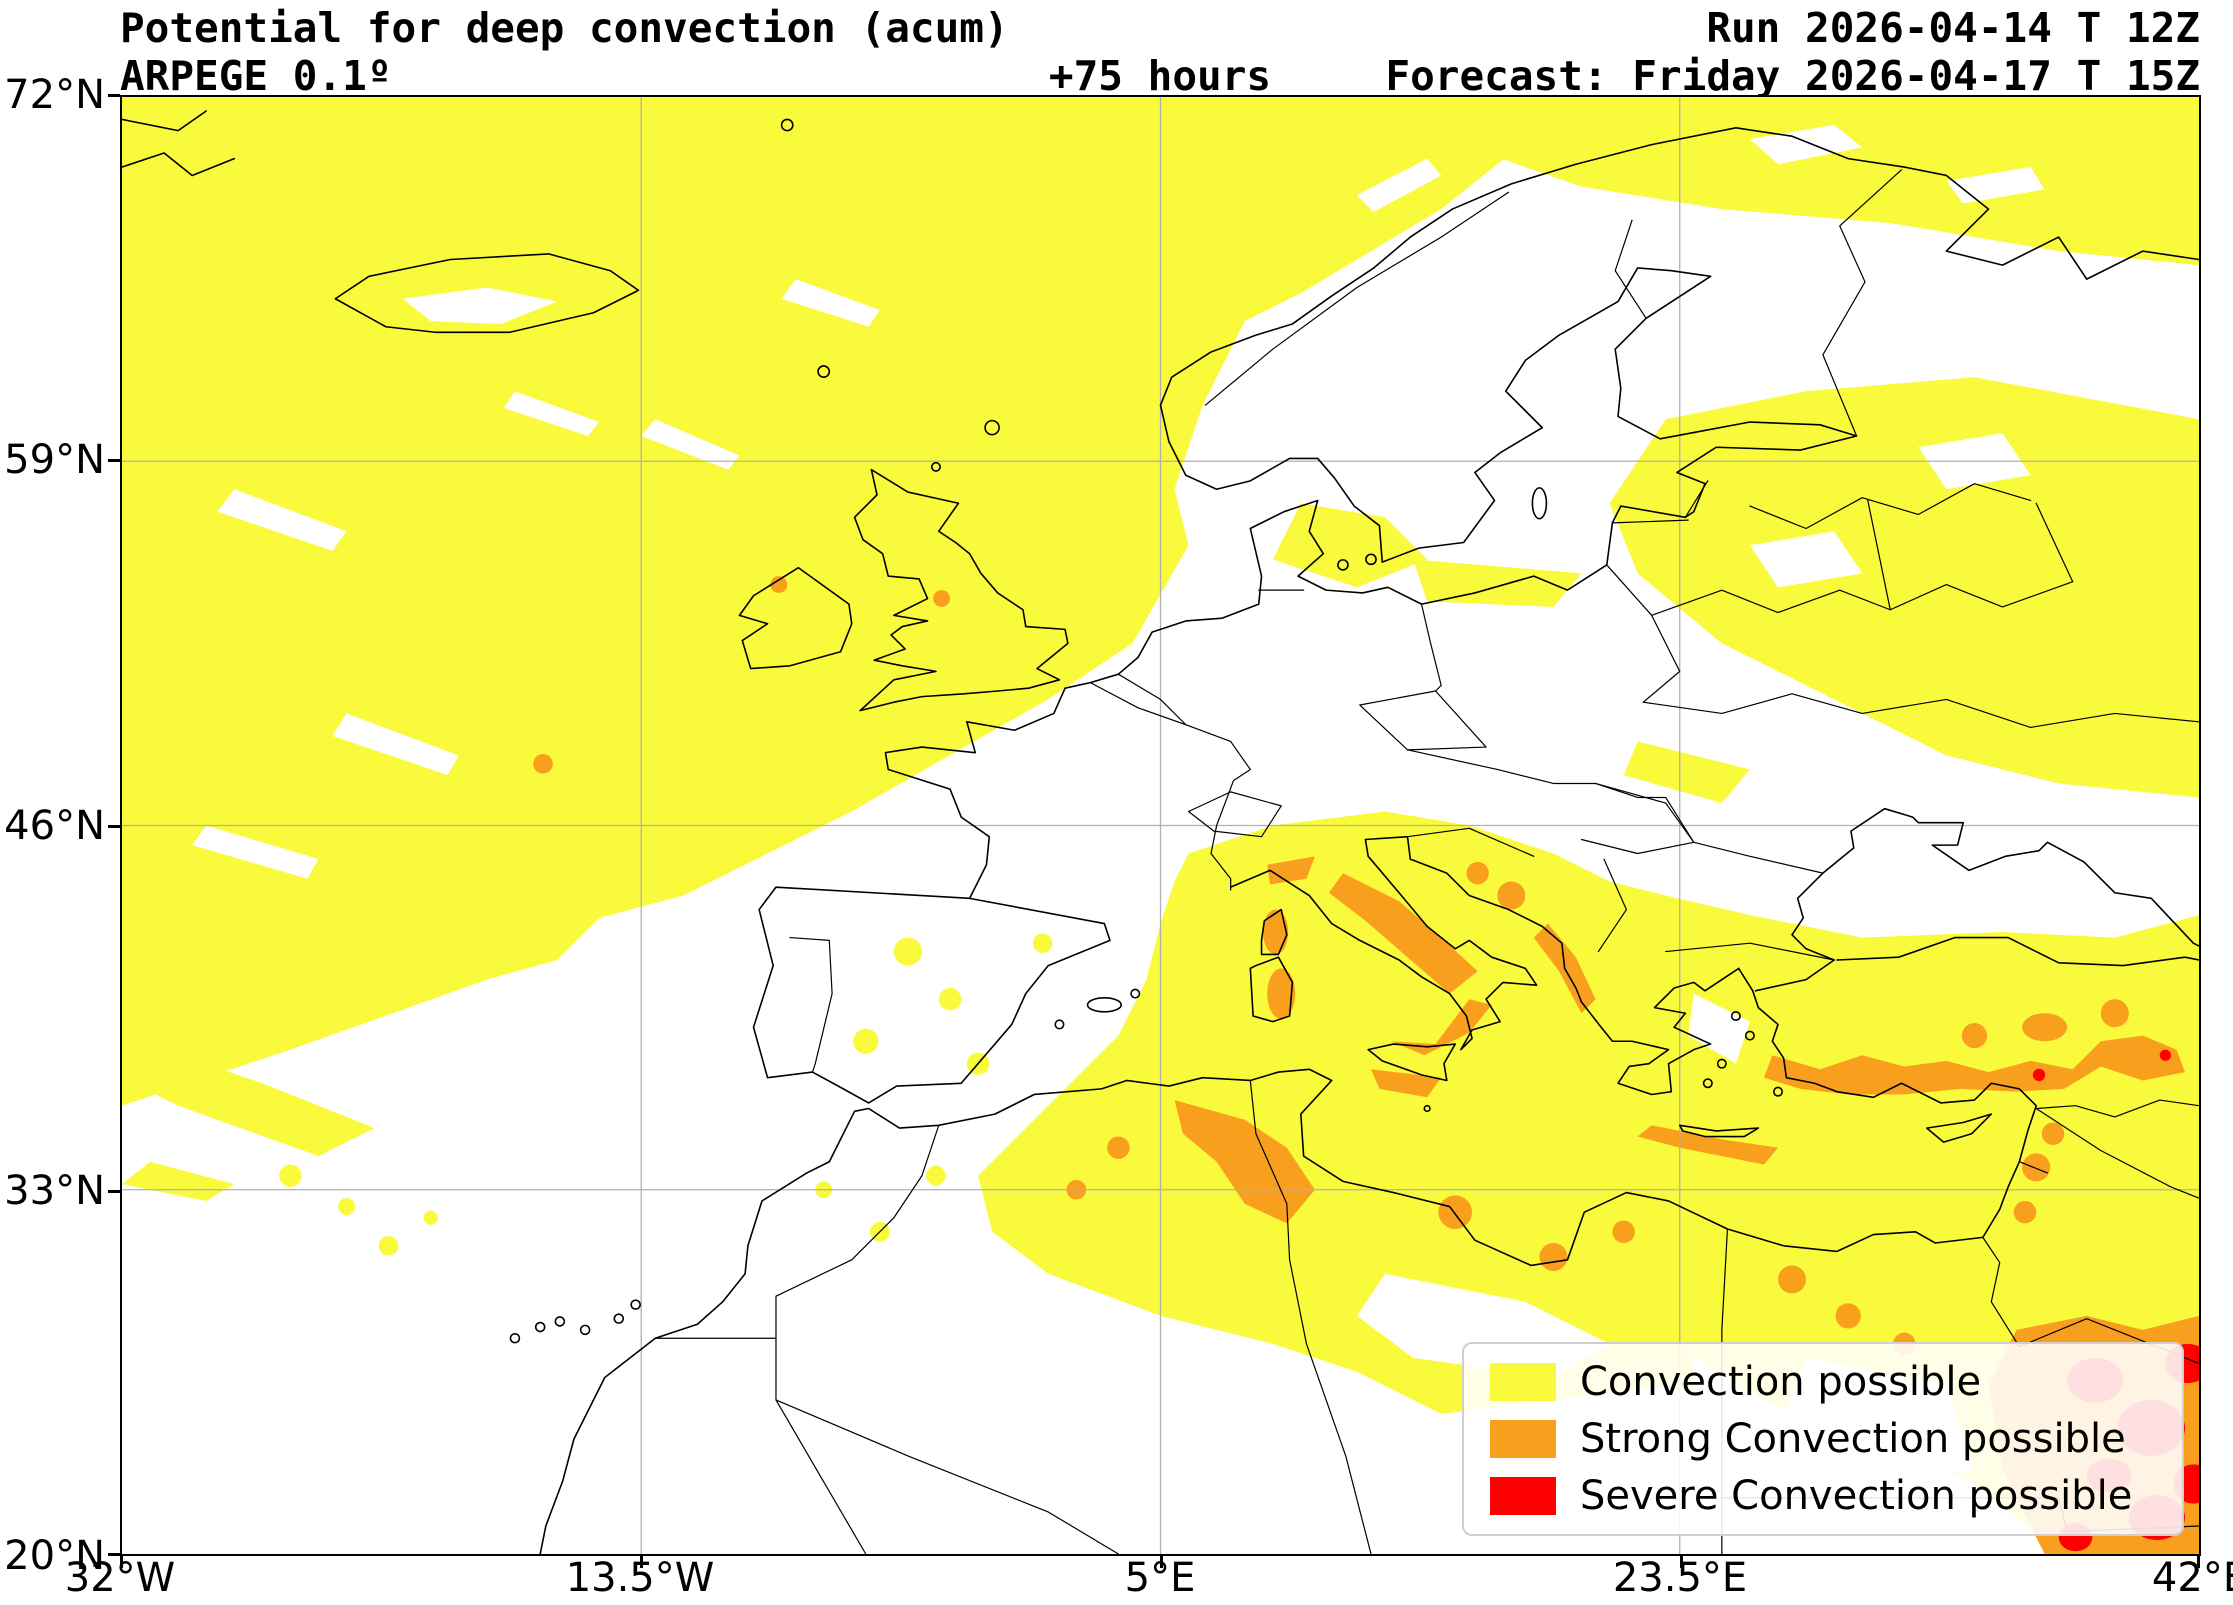  What do you see at coordinates (564, 28) in the screenshot?
I see `page-title: Potential for deep convection (acum)` at bounding box center [564, 28].